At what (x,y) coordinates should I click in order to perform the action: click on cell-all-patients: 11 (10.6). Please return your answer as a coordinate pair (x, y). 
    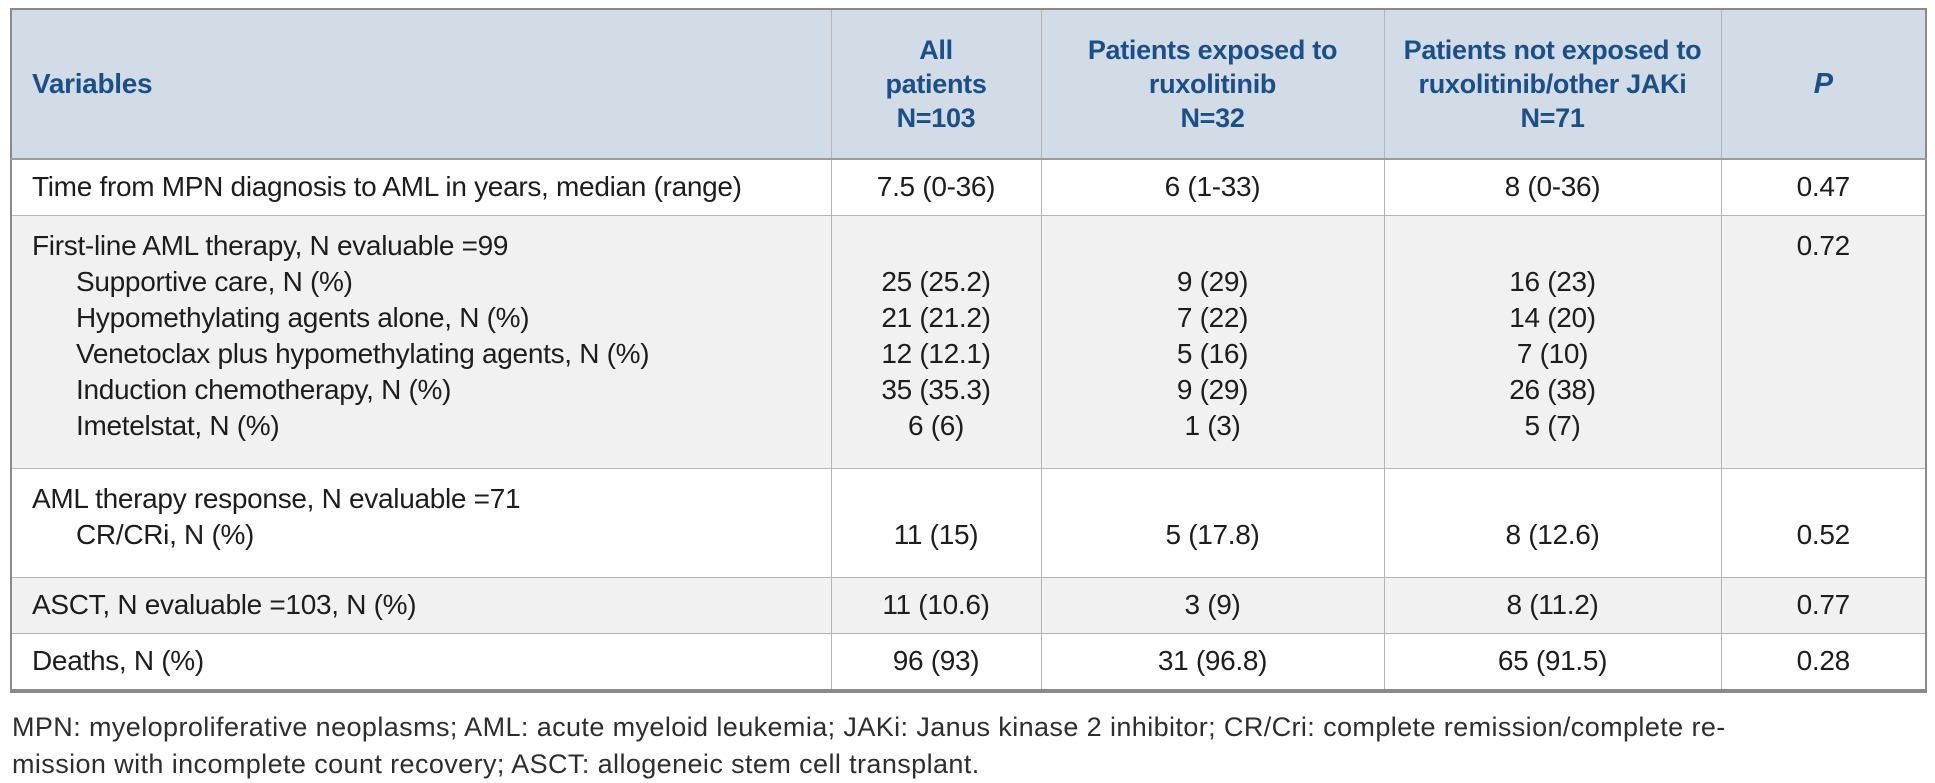
    Looking at the image, I should click on (936, 605).